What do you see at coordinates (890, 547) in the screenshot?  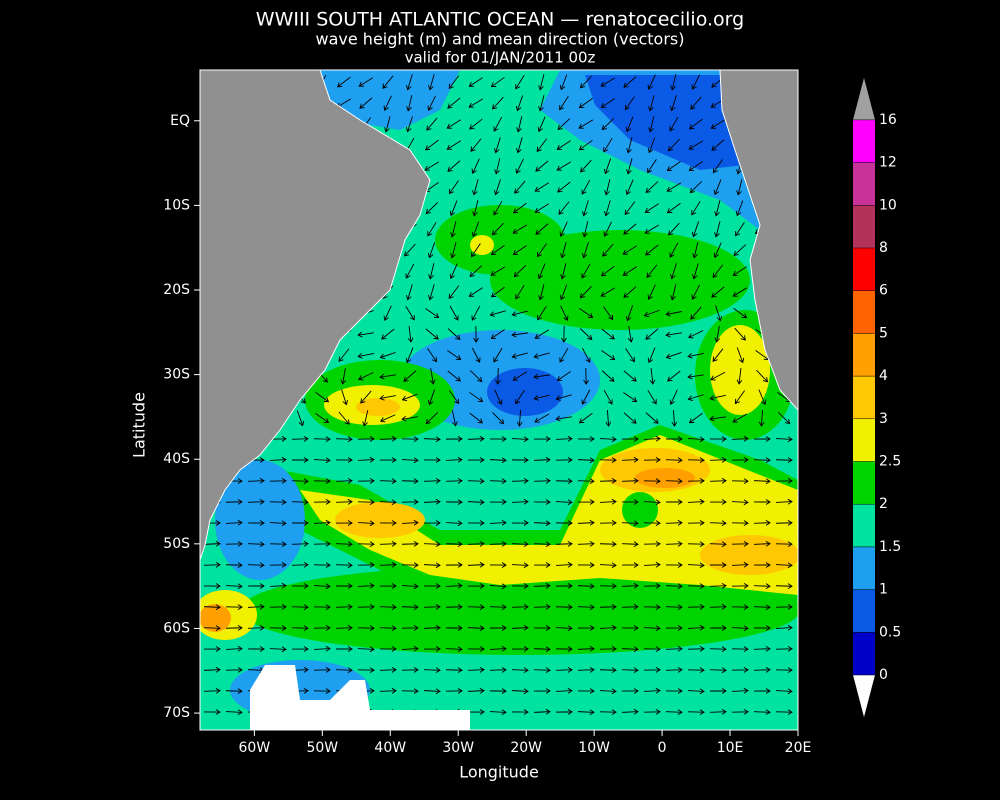 I see `colorbar-label: 1.5` at bounding box center [890, 547].